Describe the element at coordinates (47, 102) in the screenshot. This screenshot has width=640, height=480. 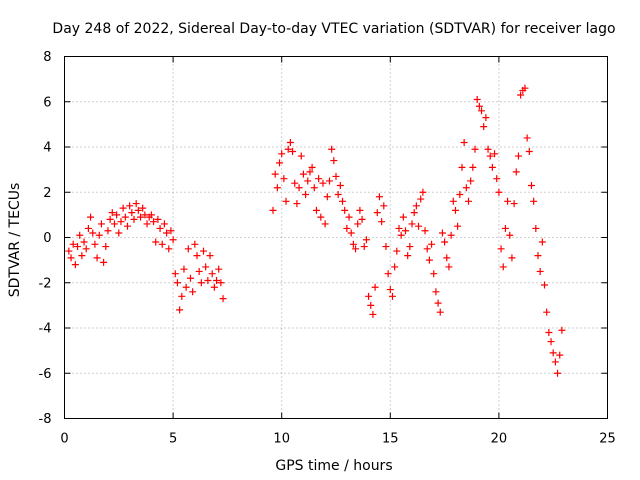
I see `y-tick-label: 6` at that location.